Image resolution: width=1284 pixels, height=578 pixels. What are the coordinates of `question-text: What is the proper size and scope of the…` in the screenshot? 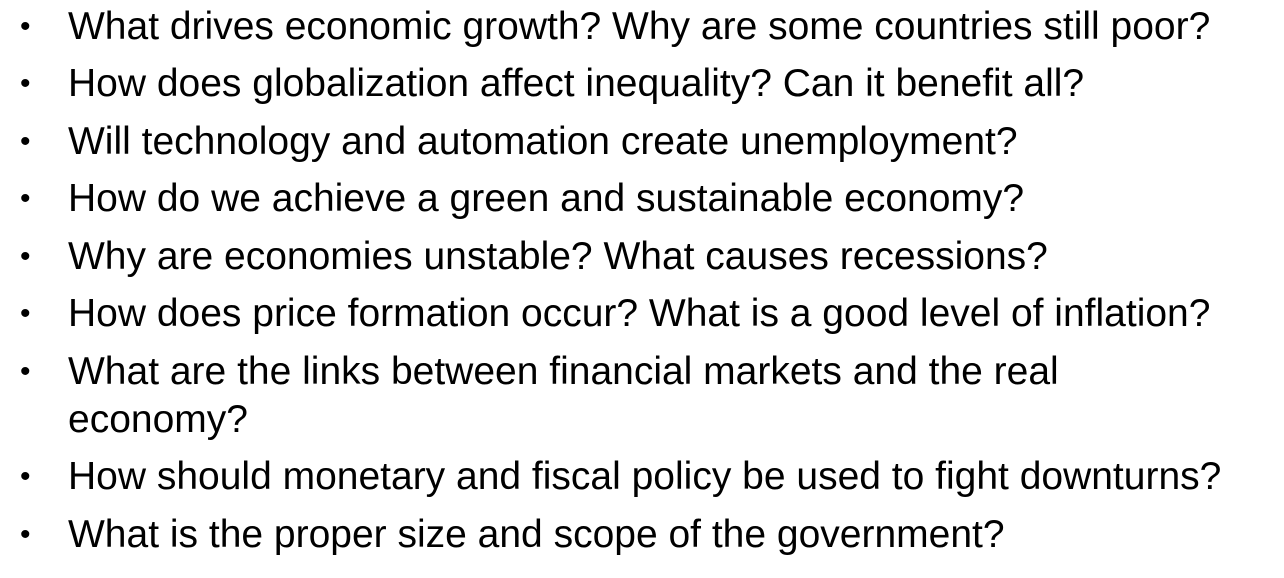 It's located at (536, 534).